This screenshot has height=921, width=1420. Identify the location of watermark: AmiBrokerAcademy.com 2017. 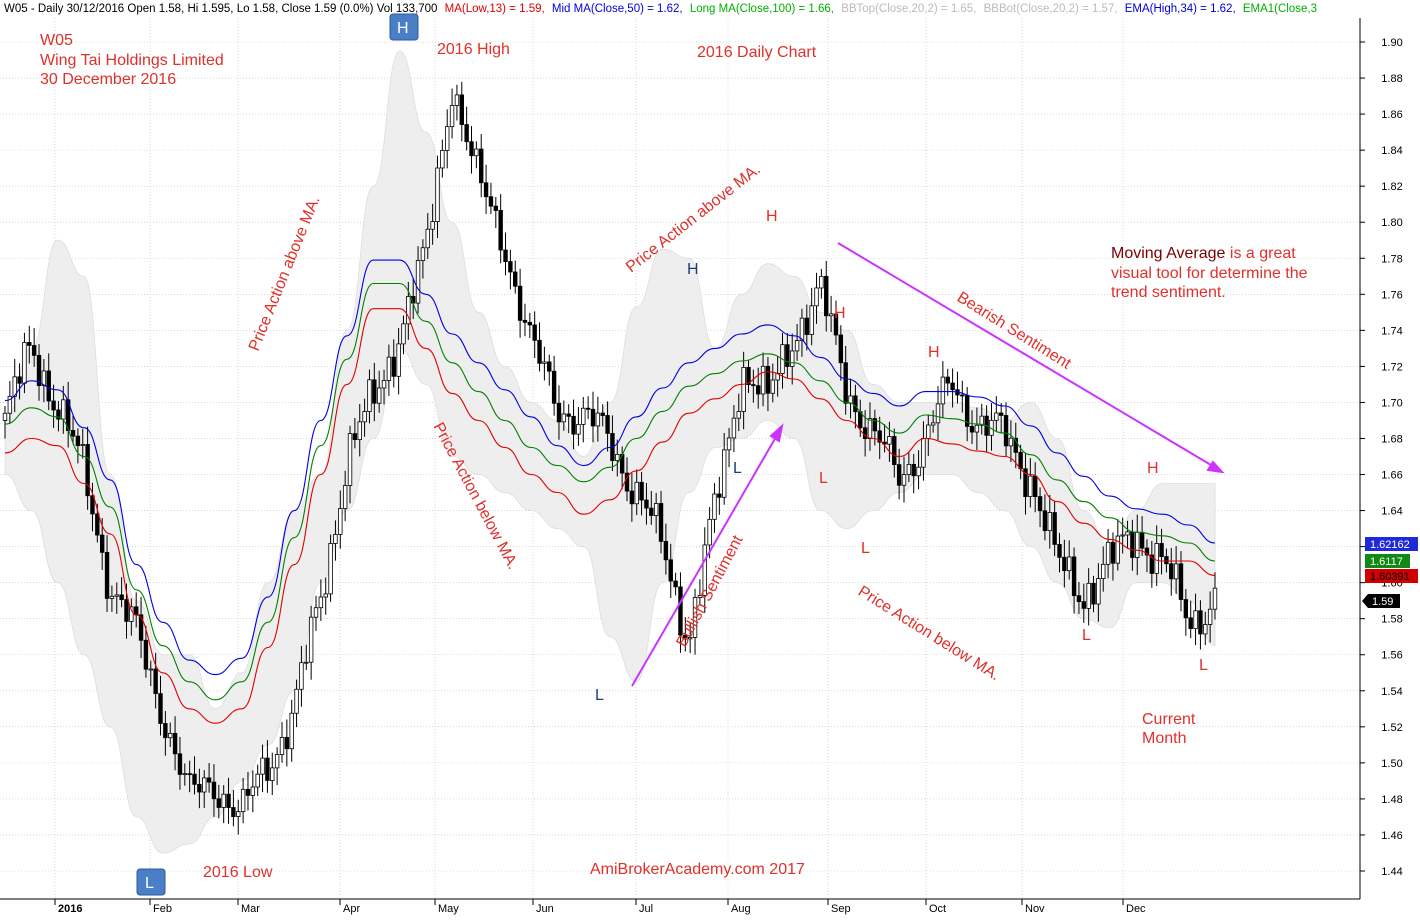
(697, 869).